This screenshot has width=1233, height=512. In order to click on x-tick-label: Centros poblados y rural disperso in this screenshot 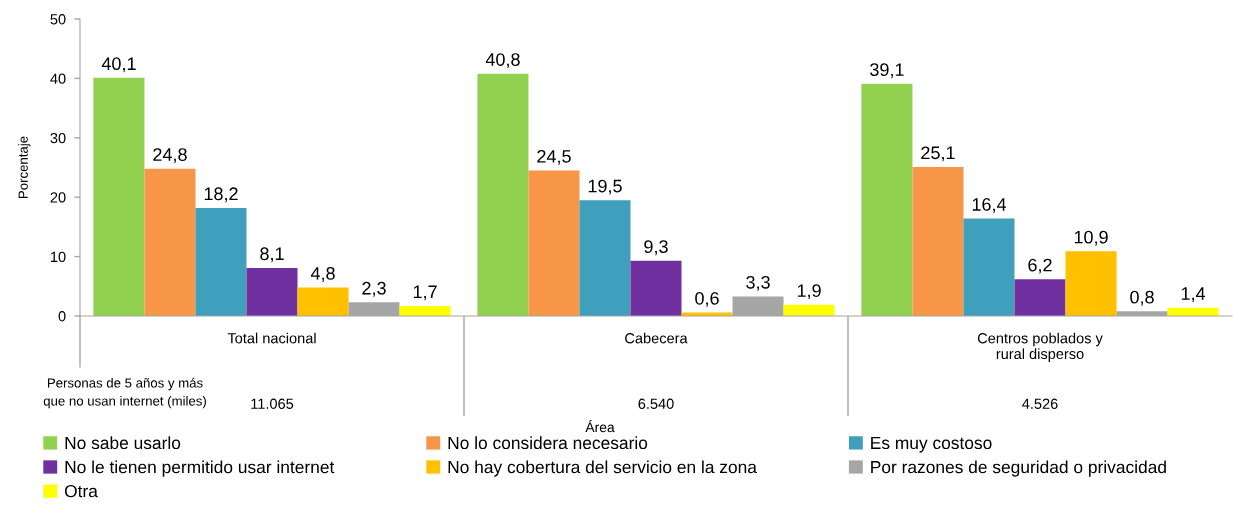, I will do `click(1040, 347)`.